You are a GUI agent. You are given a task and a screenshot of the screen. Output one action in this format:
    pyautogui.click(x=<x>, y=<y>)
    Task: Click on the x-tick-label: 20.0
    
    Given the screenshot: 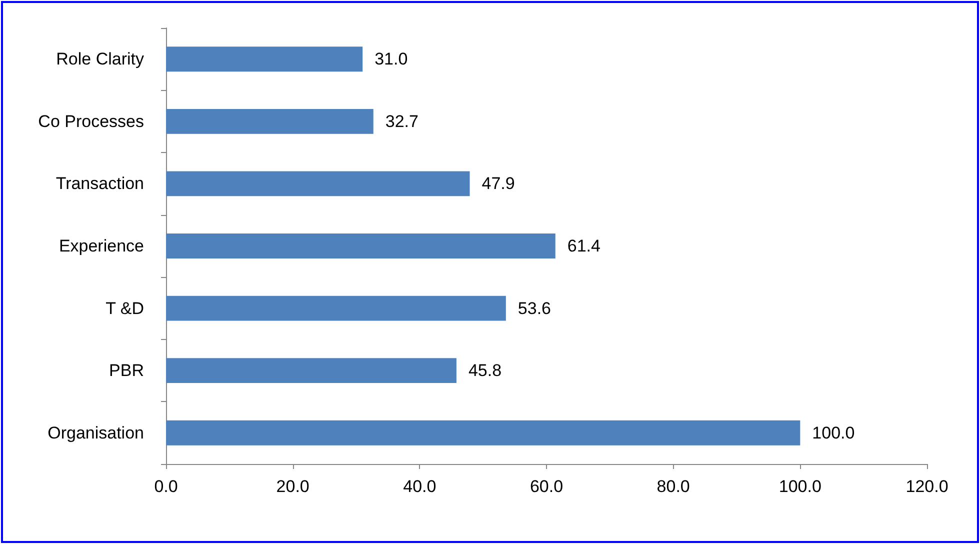 What is the action you would take?
    pyautogui.click(x=293, y=486)
    